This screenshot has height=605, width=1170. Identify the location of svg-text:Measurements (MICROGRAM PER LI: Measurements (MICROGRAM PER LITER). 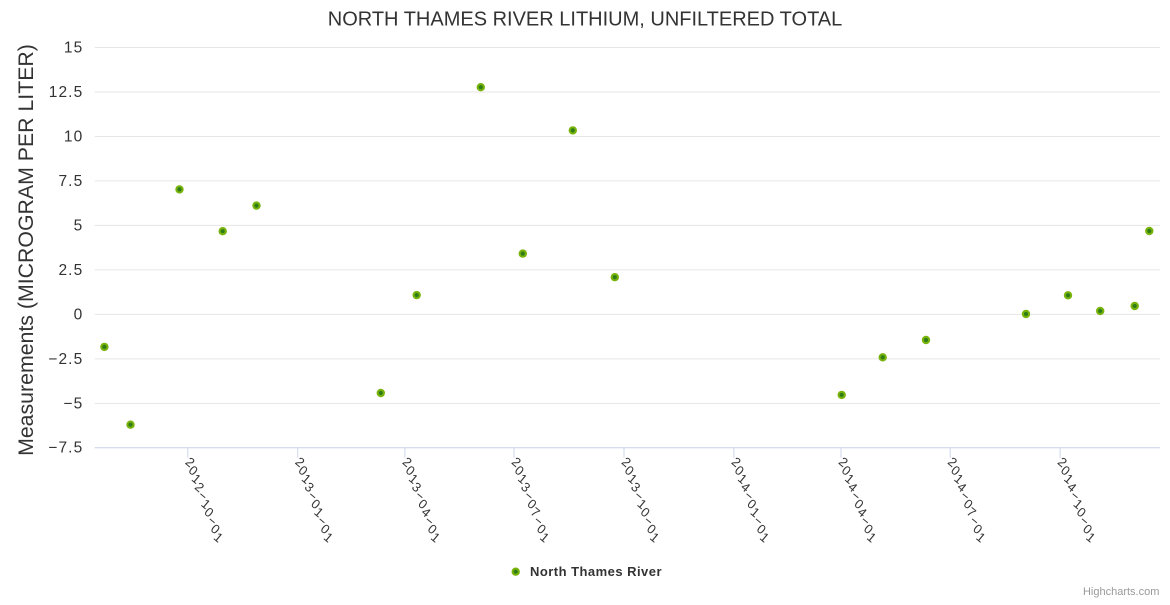
(26, 250).